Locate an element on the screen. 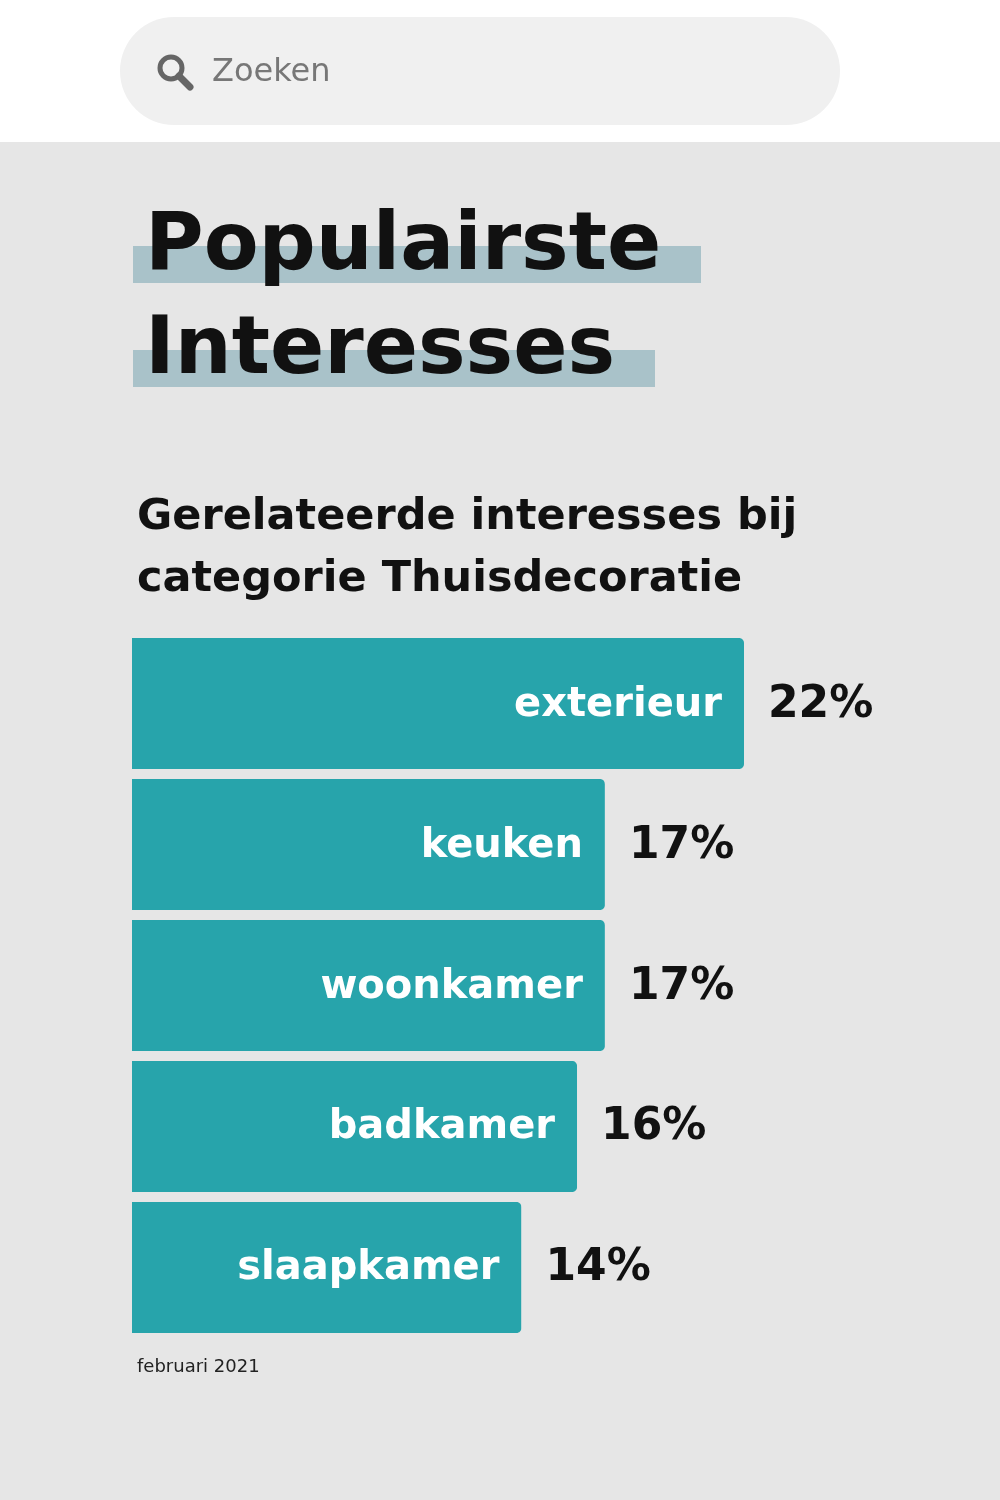 The width and height of the screenshot is (1000, 1500). chart-subtitle: Gerelateerde interesses bij categorie Thuisdecoratie is located at coordinates (468, 545).